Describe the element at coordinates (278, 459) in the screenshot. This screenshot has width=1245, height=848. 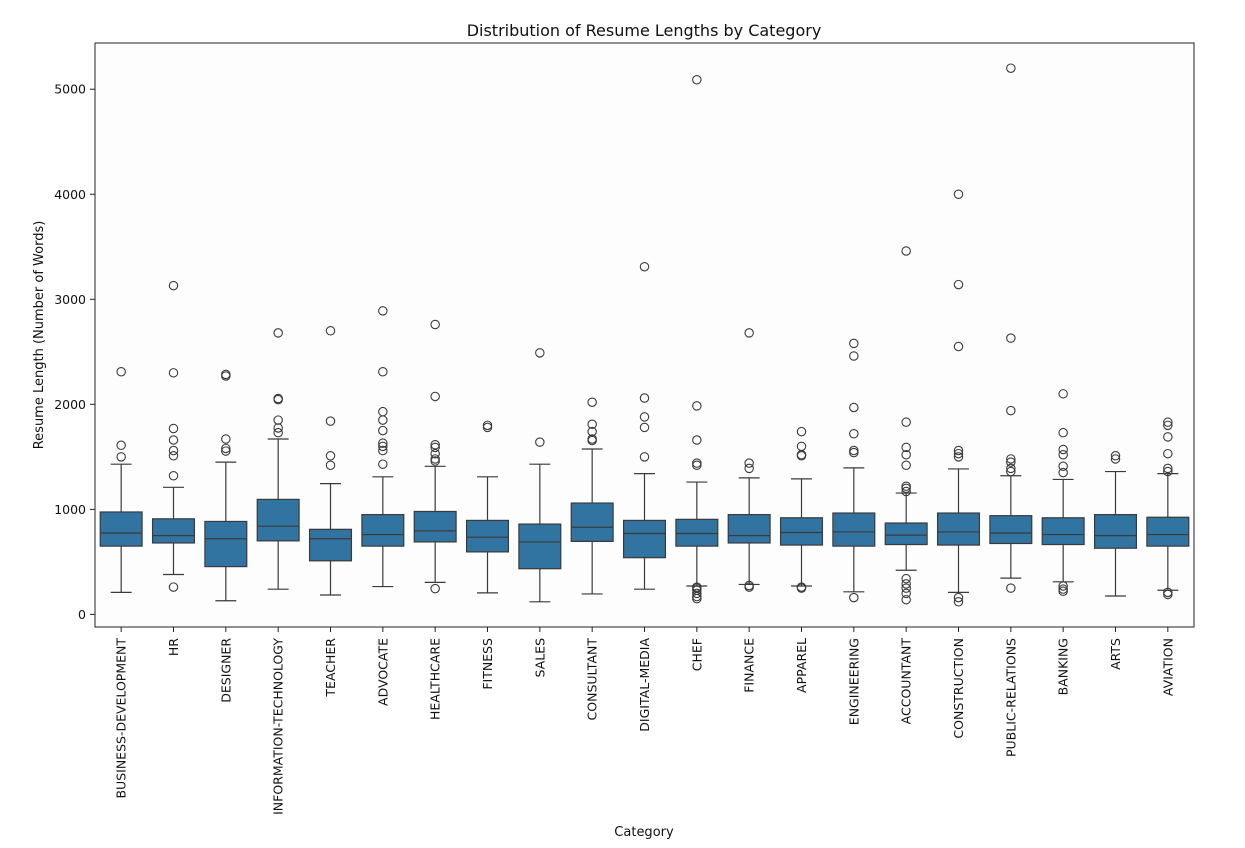
I see `box-group-information-technology` at that location.